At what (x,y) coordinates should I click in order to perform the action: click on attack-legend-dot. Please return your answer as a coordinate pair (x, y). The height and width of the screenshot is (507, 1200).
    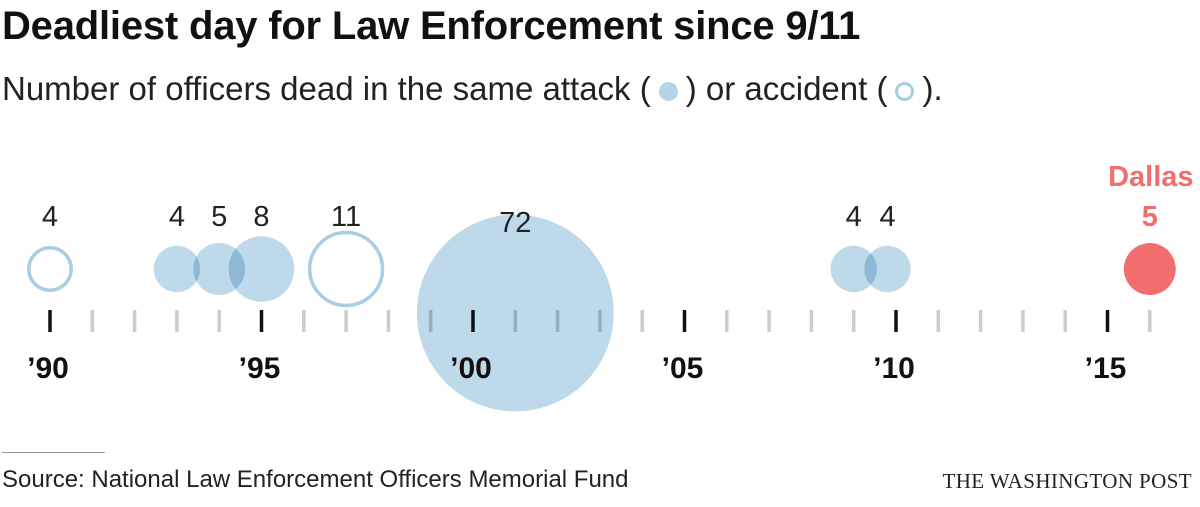
    Looking at the image, I should click on (668, 91).